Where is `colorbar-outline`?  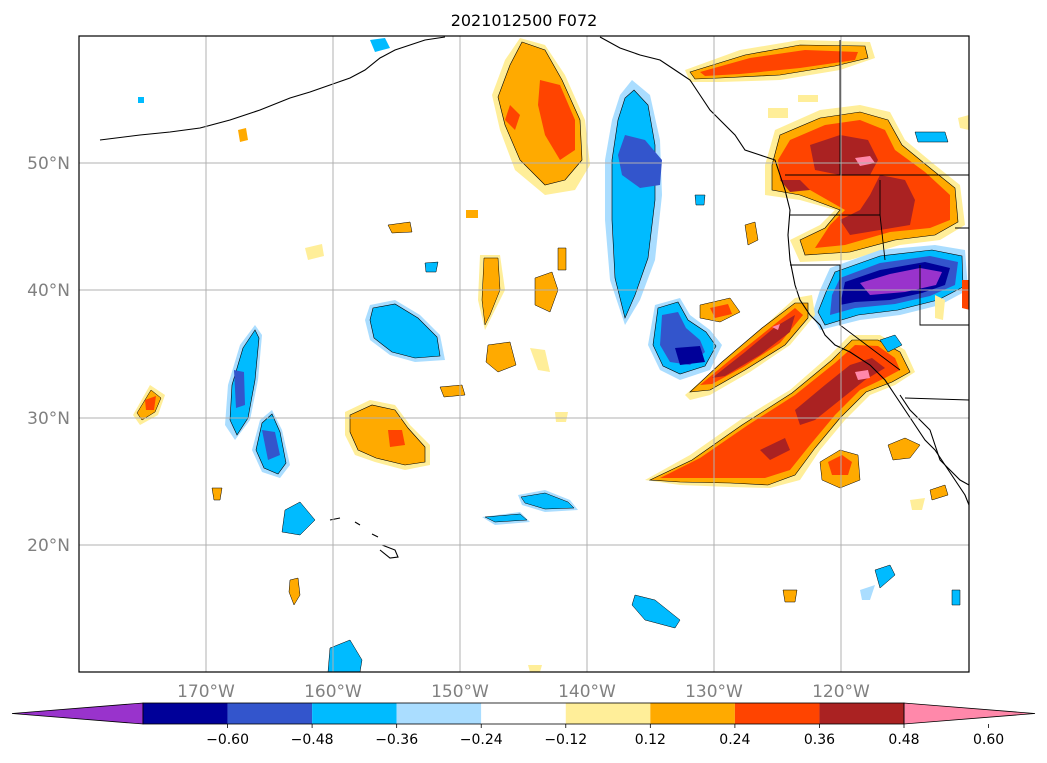
colorbar-outline is located at coordinates (523, 713).